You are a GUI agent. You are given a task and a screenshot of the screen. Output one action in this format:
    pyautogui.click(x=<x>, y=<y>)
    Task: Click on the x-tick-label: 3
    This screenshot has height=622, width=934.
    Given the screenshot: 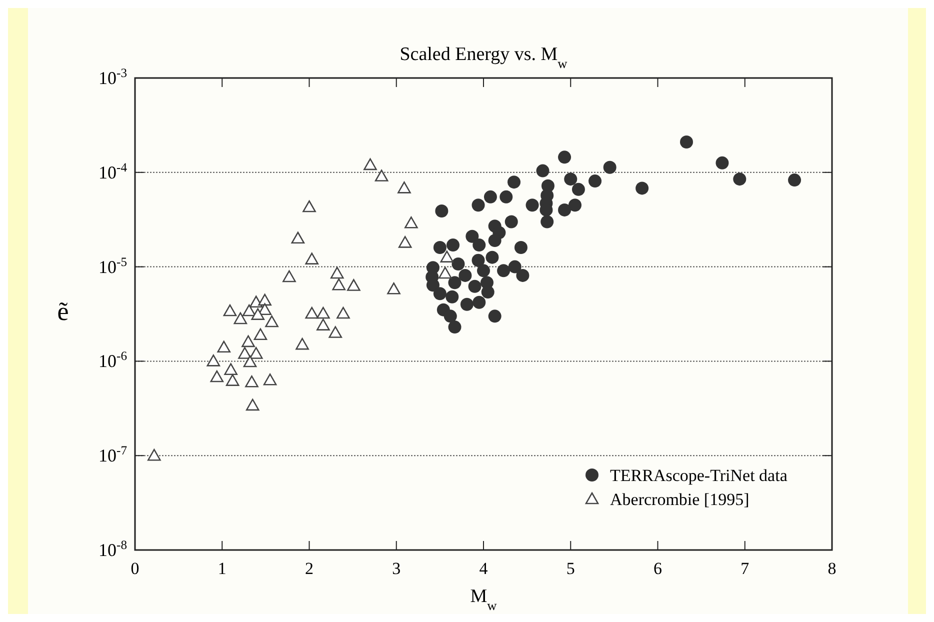 What is the action you would take?
    pyautogui.click(x=396, y=568)
    